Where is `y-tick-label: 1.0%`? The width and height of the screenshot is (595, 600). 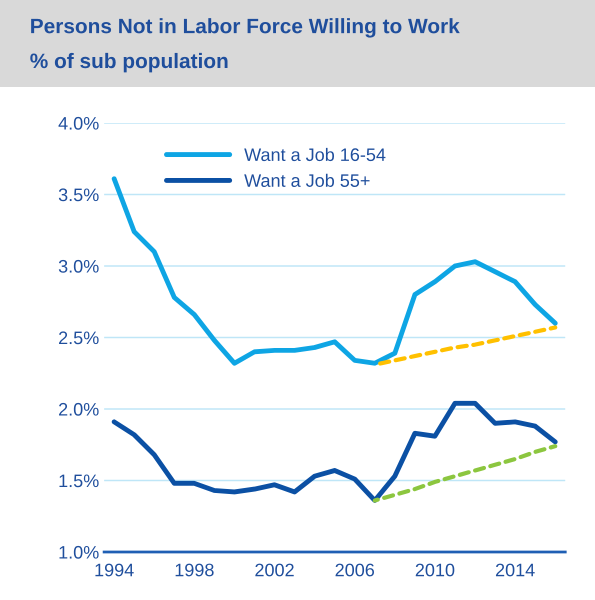
y-tick-label: 1.0% is located at coordinates (79, 552).